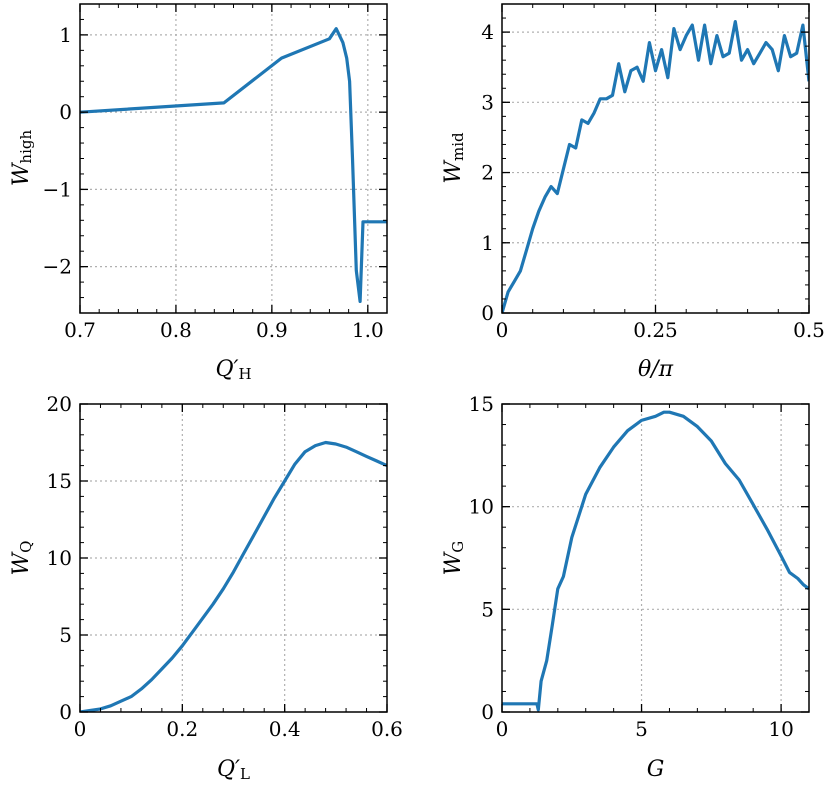  Describe the element at coordinates (809, 330) in the screenshot. I see `x-tick-label: 0.5` at that location.